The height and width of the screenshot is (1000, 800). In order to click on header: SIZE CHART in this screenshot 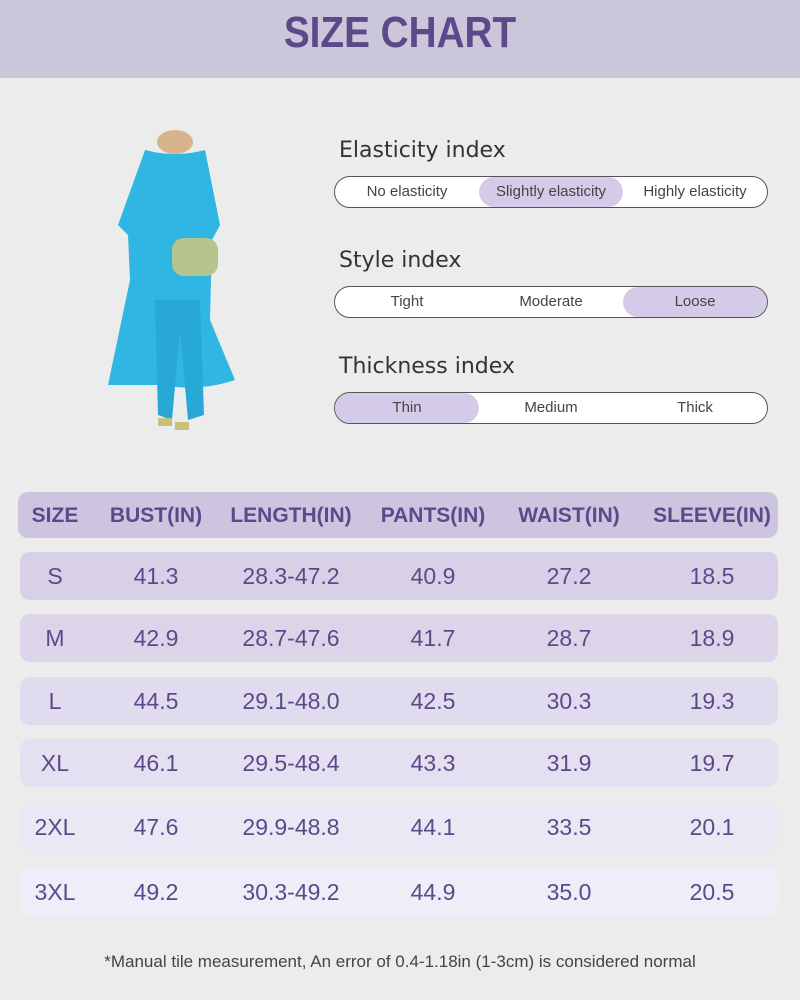, I will do `click(400, 39)`.